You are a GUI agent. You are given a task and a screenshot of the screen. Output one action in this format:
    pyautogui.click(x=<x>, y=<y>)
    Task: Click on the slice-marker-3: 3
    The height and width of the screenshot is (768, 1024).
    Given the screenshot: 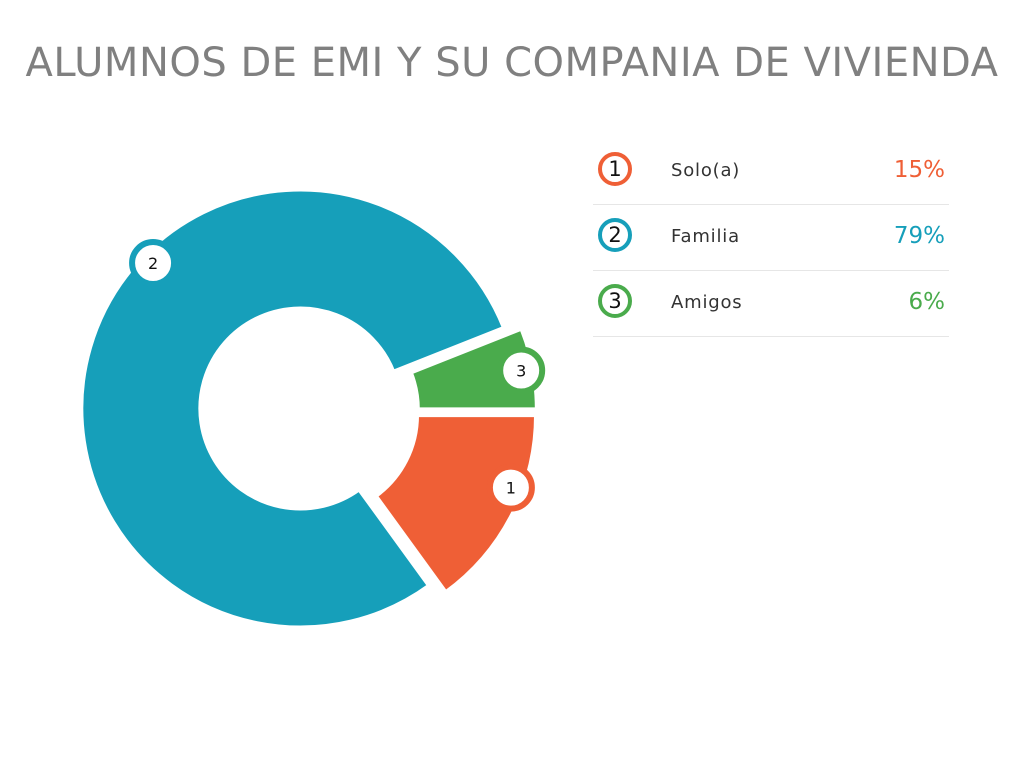 What is the action you would take?
    pyautogui.click(x=521, y=370)
    